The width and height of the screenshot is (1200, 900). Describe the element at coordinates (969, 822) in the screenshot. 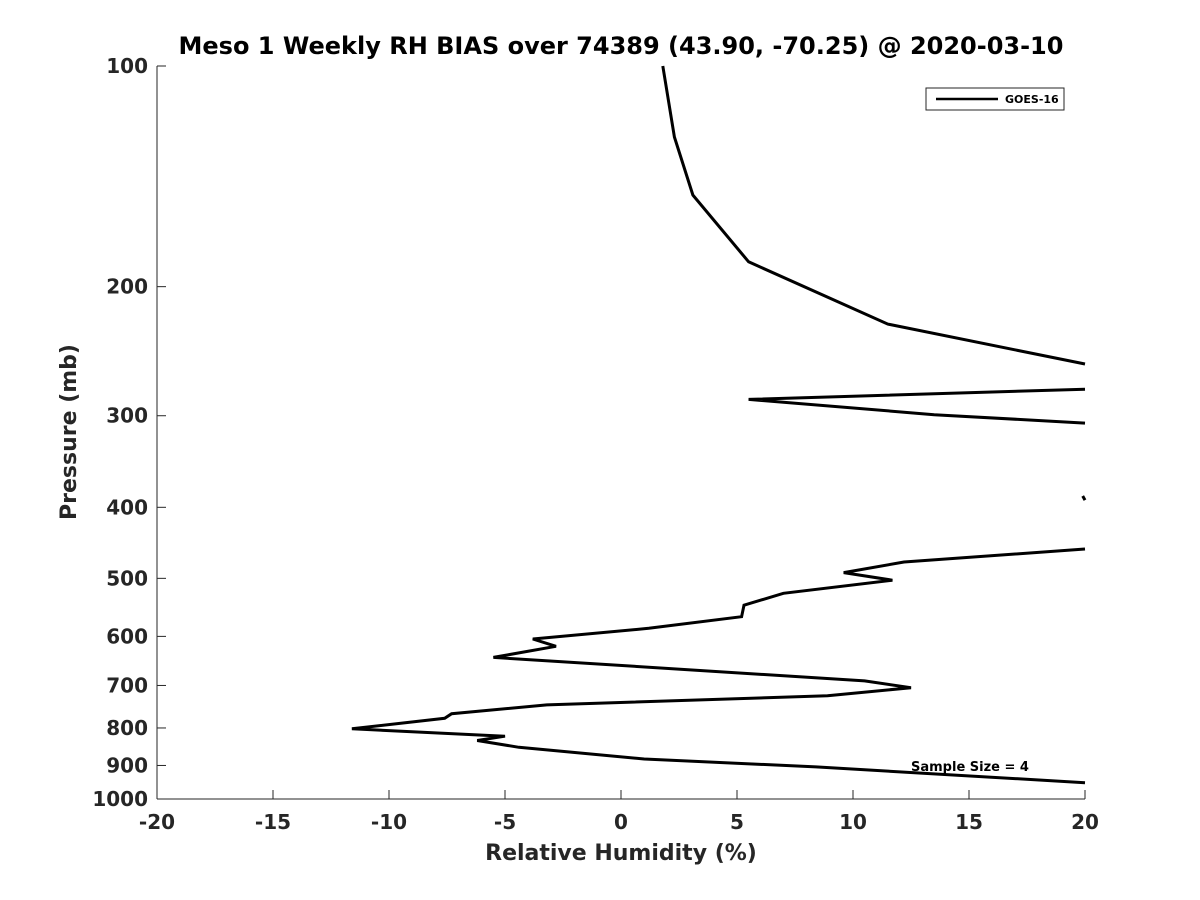

I see `x-tick-label: 15` at that location.